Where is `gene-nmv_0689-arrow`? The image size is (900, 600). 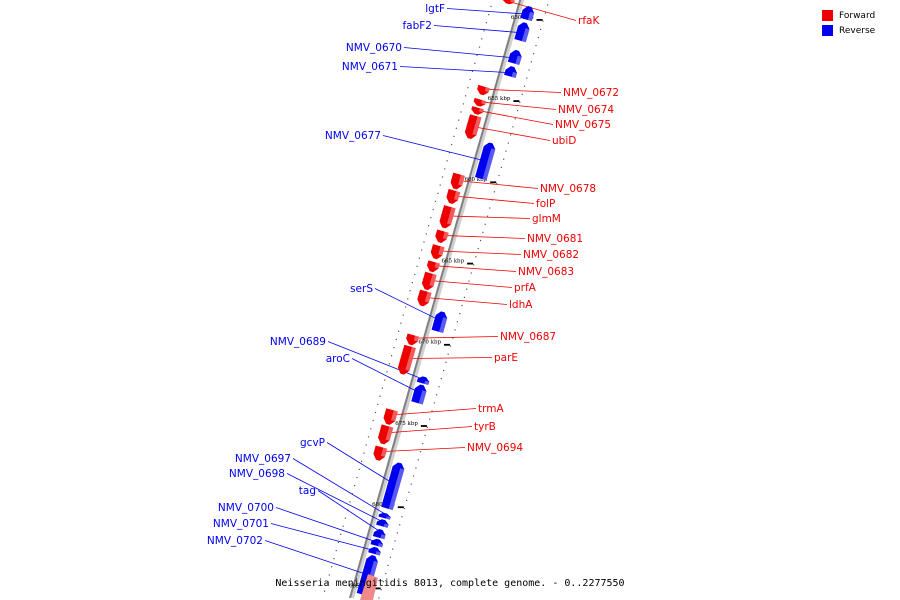 gene-nmv_0689-arrow is located at coordinates (423, 380).